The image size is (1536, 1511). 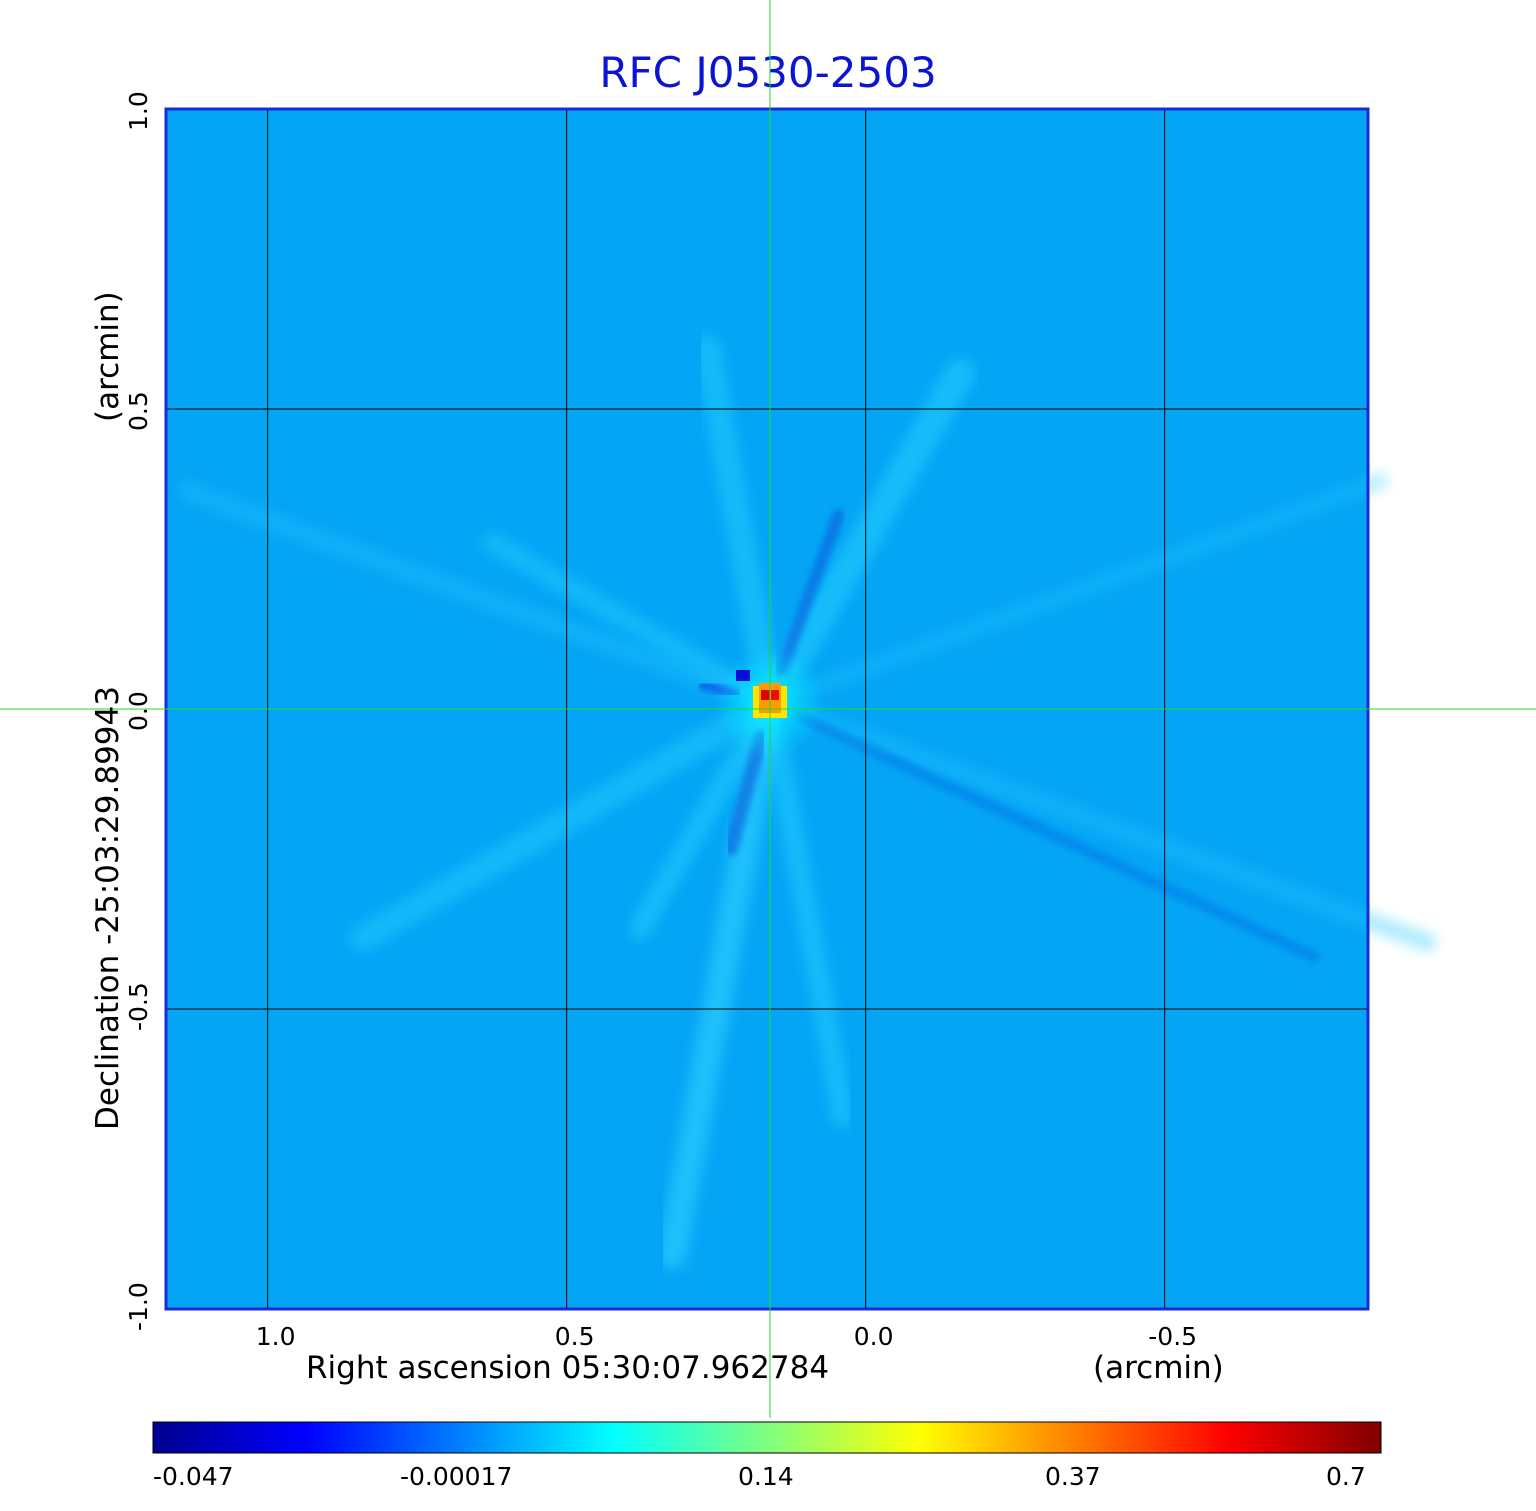 I want to click on chart-title: RFC J0530-2503, so click(x=768, y=72).